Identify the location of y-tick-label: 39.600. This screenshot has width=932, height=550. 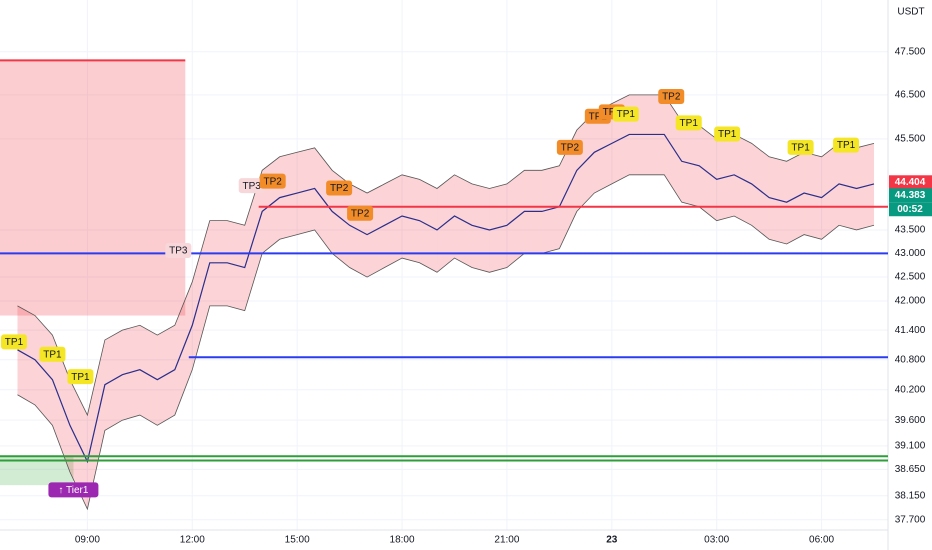
(910, 420).